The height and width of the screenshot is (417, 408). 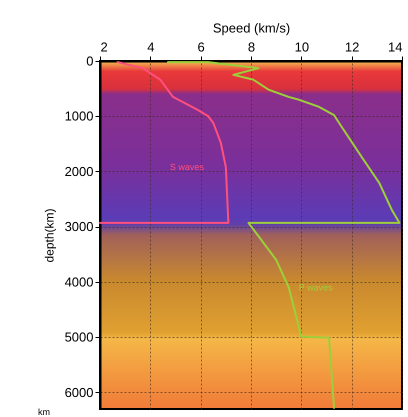 I want to click on y-tick-label: 5000, so click(x=79, y=337).